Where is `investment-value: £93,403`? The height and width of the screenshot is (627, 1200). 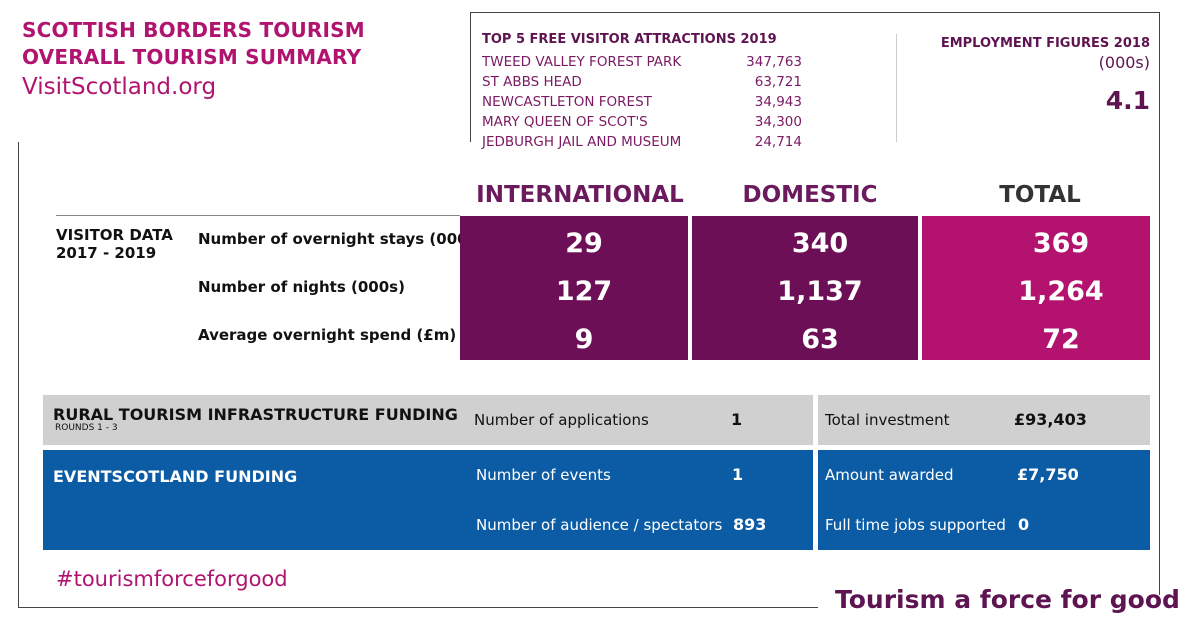
investment-value: £93,403 is located at coordinates (1050, 419).